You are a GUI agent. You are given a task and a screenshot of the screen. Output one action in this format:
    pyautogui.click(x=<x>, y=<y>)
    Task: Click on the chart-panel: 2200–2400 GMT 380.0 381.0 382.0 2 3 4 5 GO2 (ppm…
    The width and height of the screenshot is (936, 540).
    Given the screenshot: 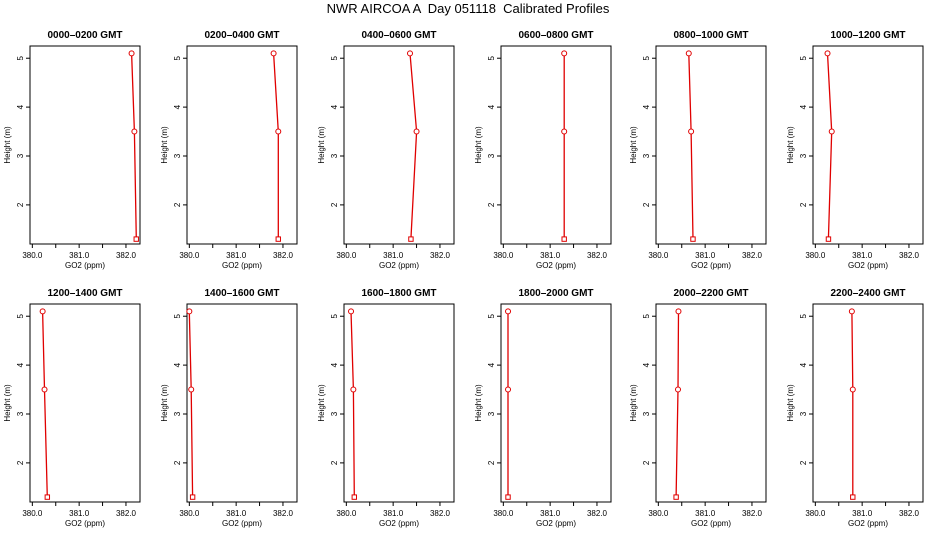 What is the action you would take?
    pyautogui.click(x=855, y=408)
    